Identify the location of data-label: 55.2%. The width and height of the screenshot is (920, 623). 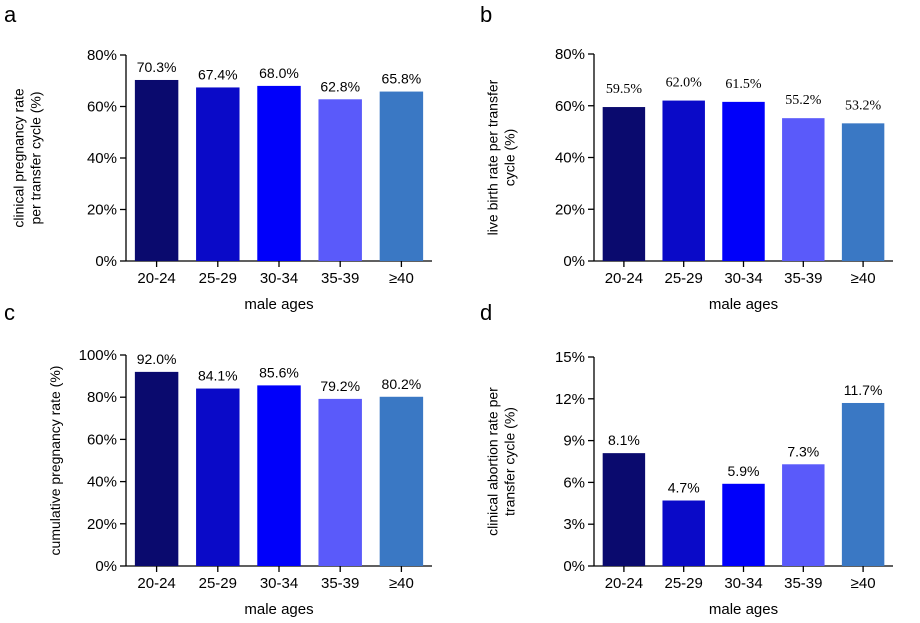
(803, 100).